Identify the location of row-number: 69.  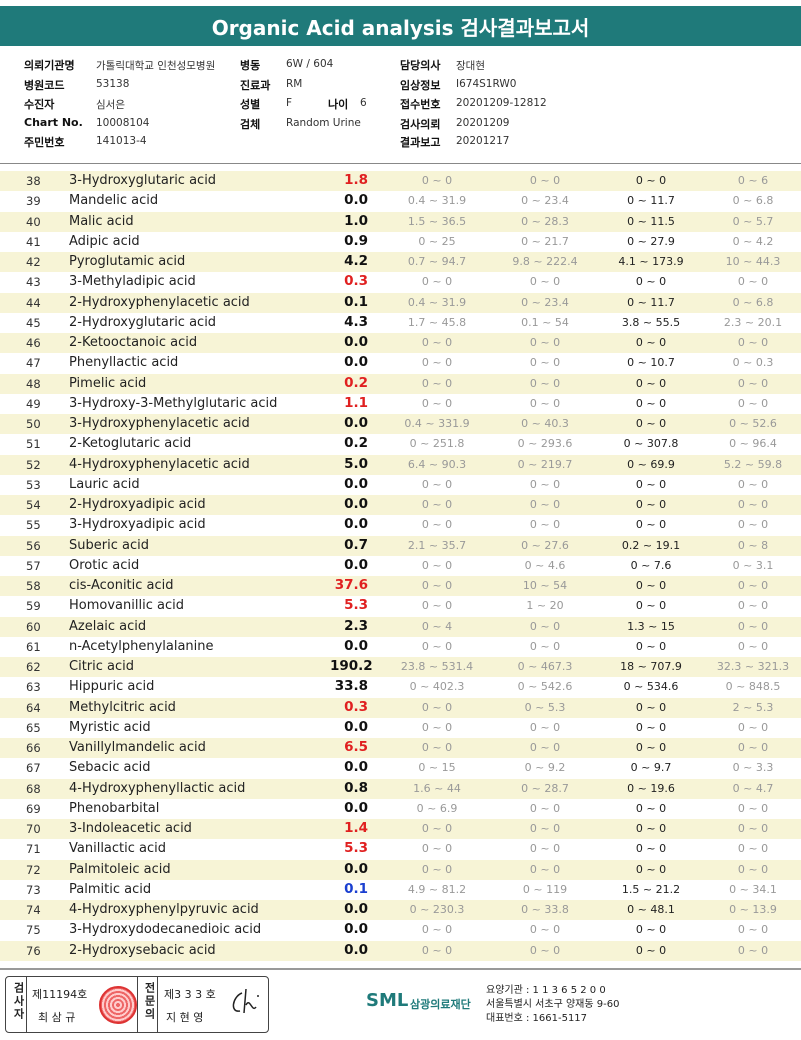
(33, 808).